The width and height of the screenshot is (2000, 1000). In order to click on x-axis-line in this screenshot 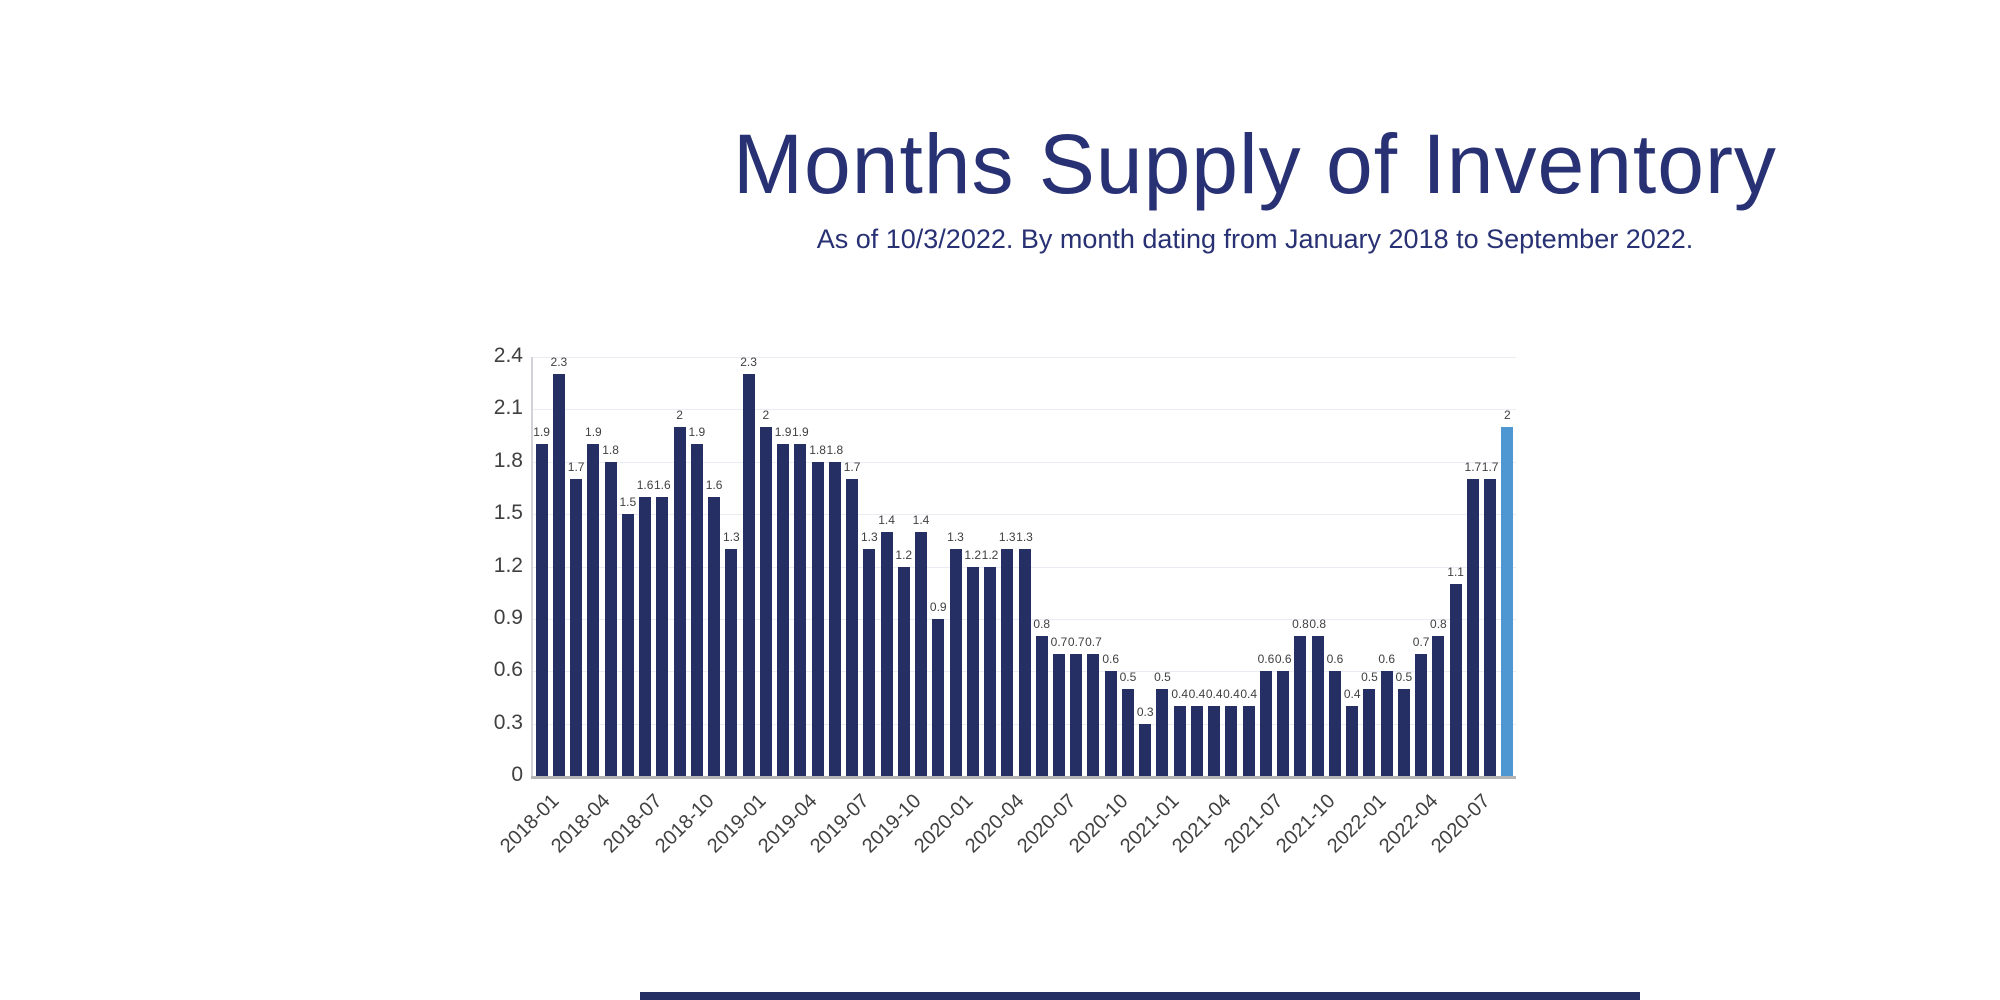, I will do `click(1023, 777)`.